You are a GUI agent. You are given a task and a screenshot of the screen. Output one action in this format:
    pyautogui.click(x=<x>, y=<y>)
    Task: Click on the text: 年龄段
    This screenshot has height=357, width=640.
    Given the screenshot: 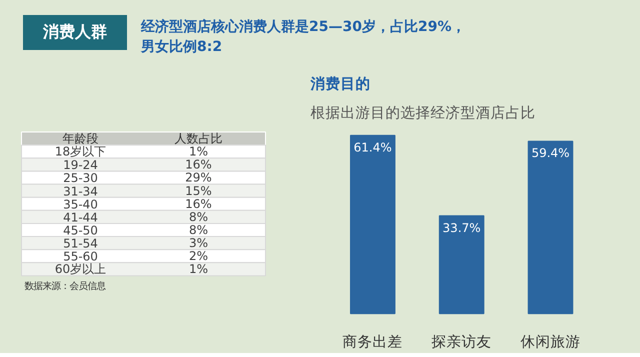 What is the action you would take?
    pyautogui.click(x=80, y=139)
    